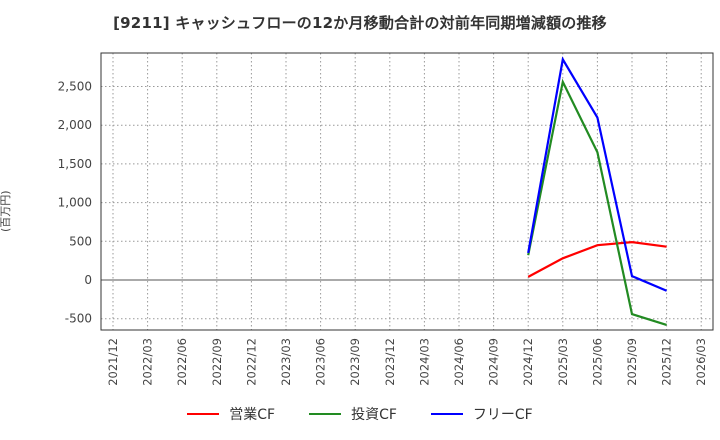 The height and width of the screenshot is (440, 720). Describe the element at coordinates (321, 362) in the screenshot. I see `x-tick-label: 2023/06` at that location.